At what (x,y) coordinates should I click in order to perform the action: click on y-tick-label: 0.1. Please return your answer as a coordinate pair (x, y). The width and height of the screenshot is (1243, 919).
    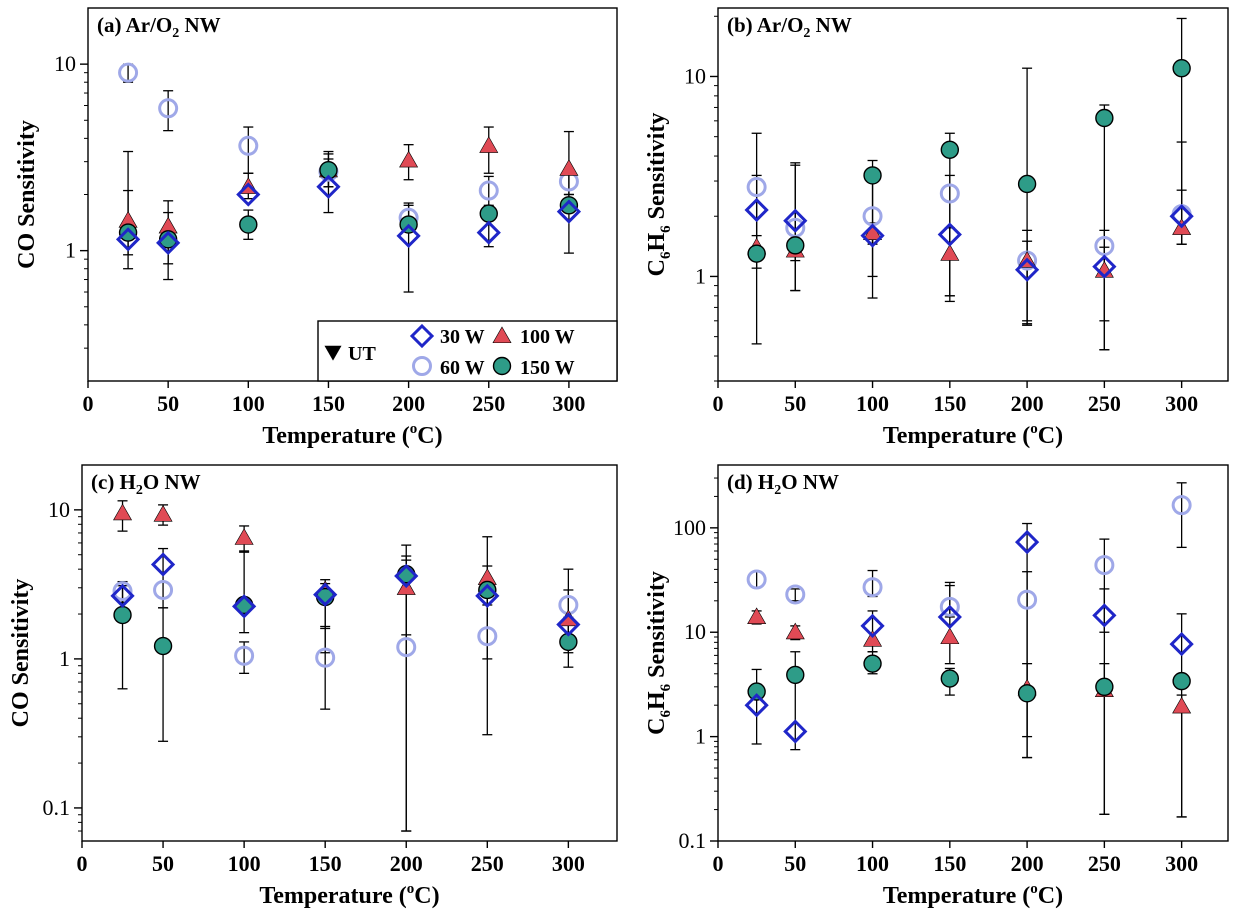
    Looking at the image, I should click on (57, 807).